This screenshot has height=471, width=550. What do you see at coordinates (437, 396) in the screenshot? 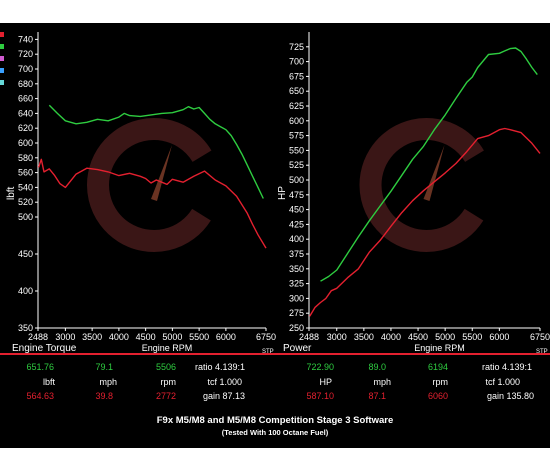
I see `right-red-rpm: 6060` at bounding box center [437, 396].